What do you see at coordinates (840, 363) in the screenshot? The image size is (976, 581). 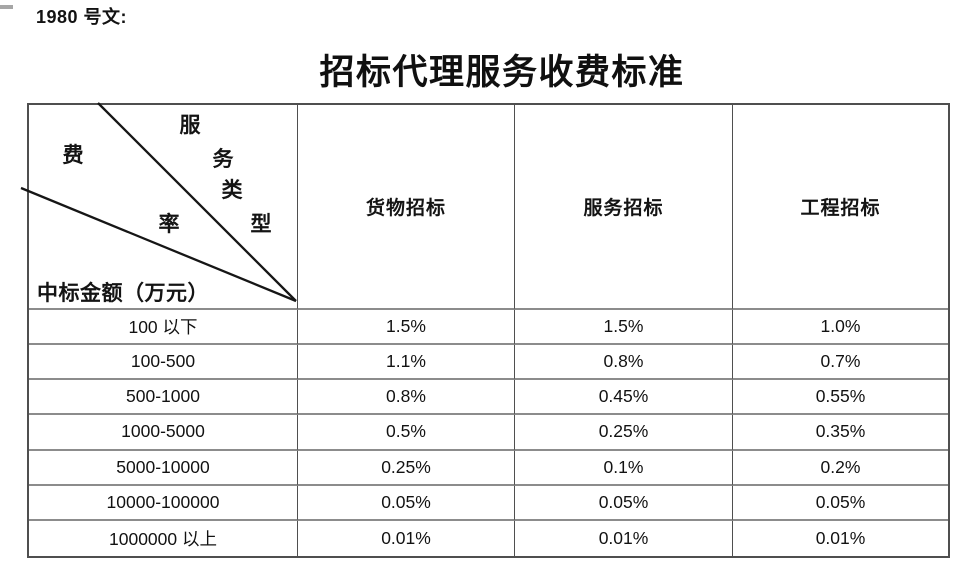 I see `cell-engineering: 0.7%` at bounding box center [840, 363].